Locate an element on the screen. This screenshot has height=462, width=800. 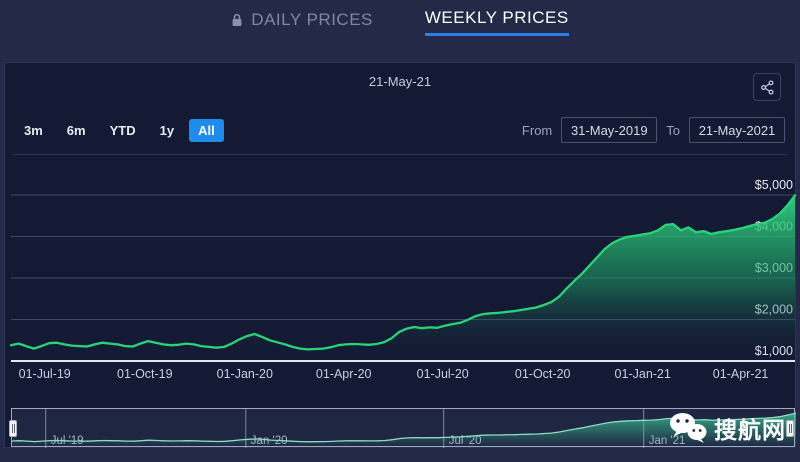
date-range-group: From To is located at coordinates (653, 130).